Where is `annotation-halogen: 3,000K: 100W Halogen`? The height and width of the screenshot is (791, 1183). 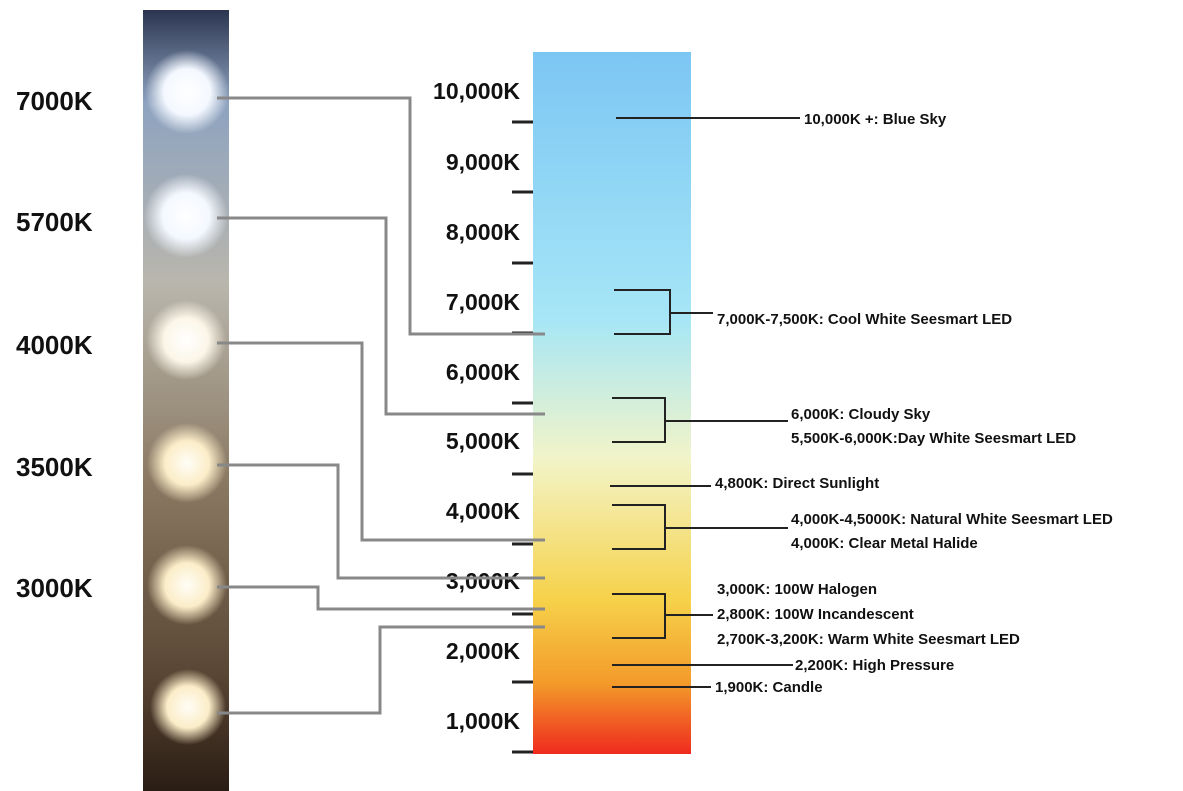 annotation-halogen: 3,000K: 100W Halogen is located at coordinates (797, 589).